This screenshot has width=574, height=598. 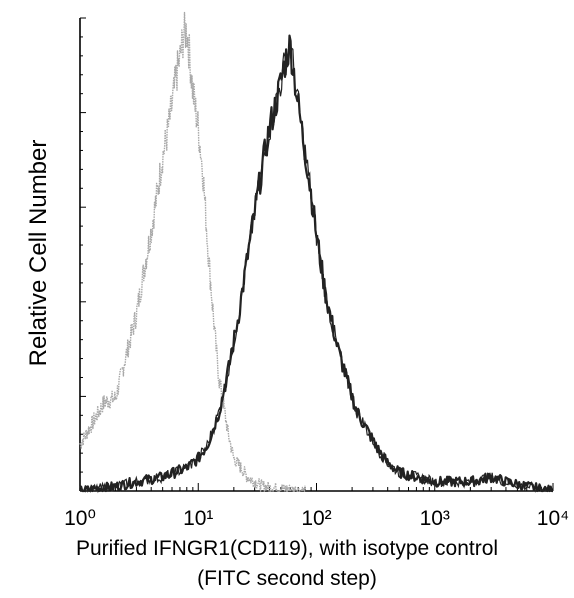 I want to click on y-axis-title: Relative Cell Number, so click(x=38, y=253).